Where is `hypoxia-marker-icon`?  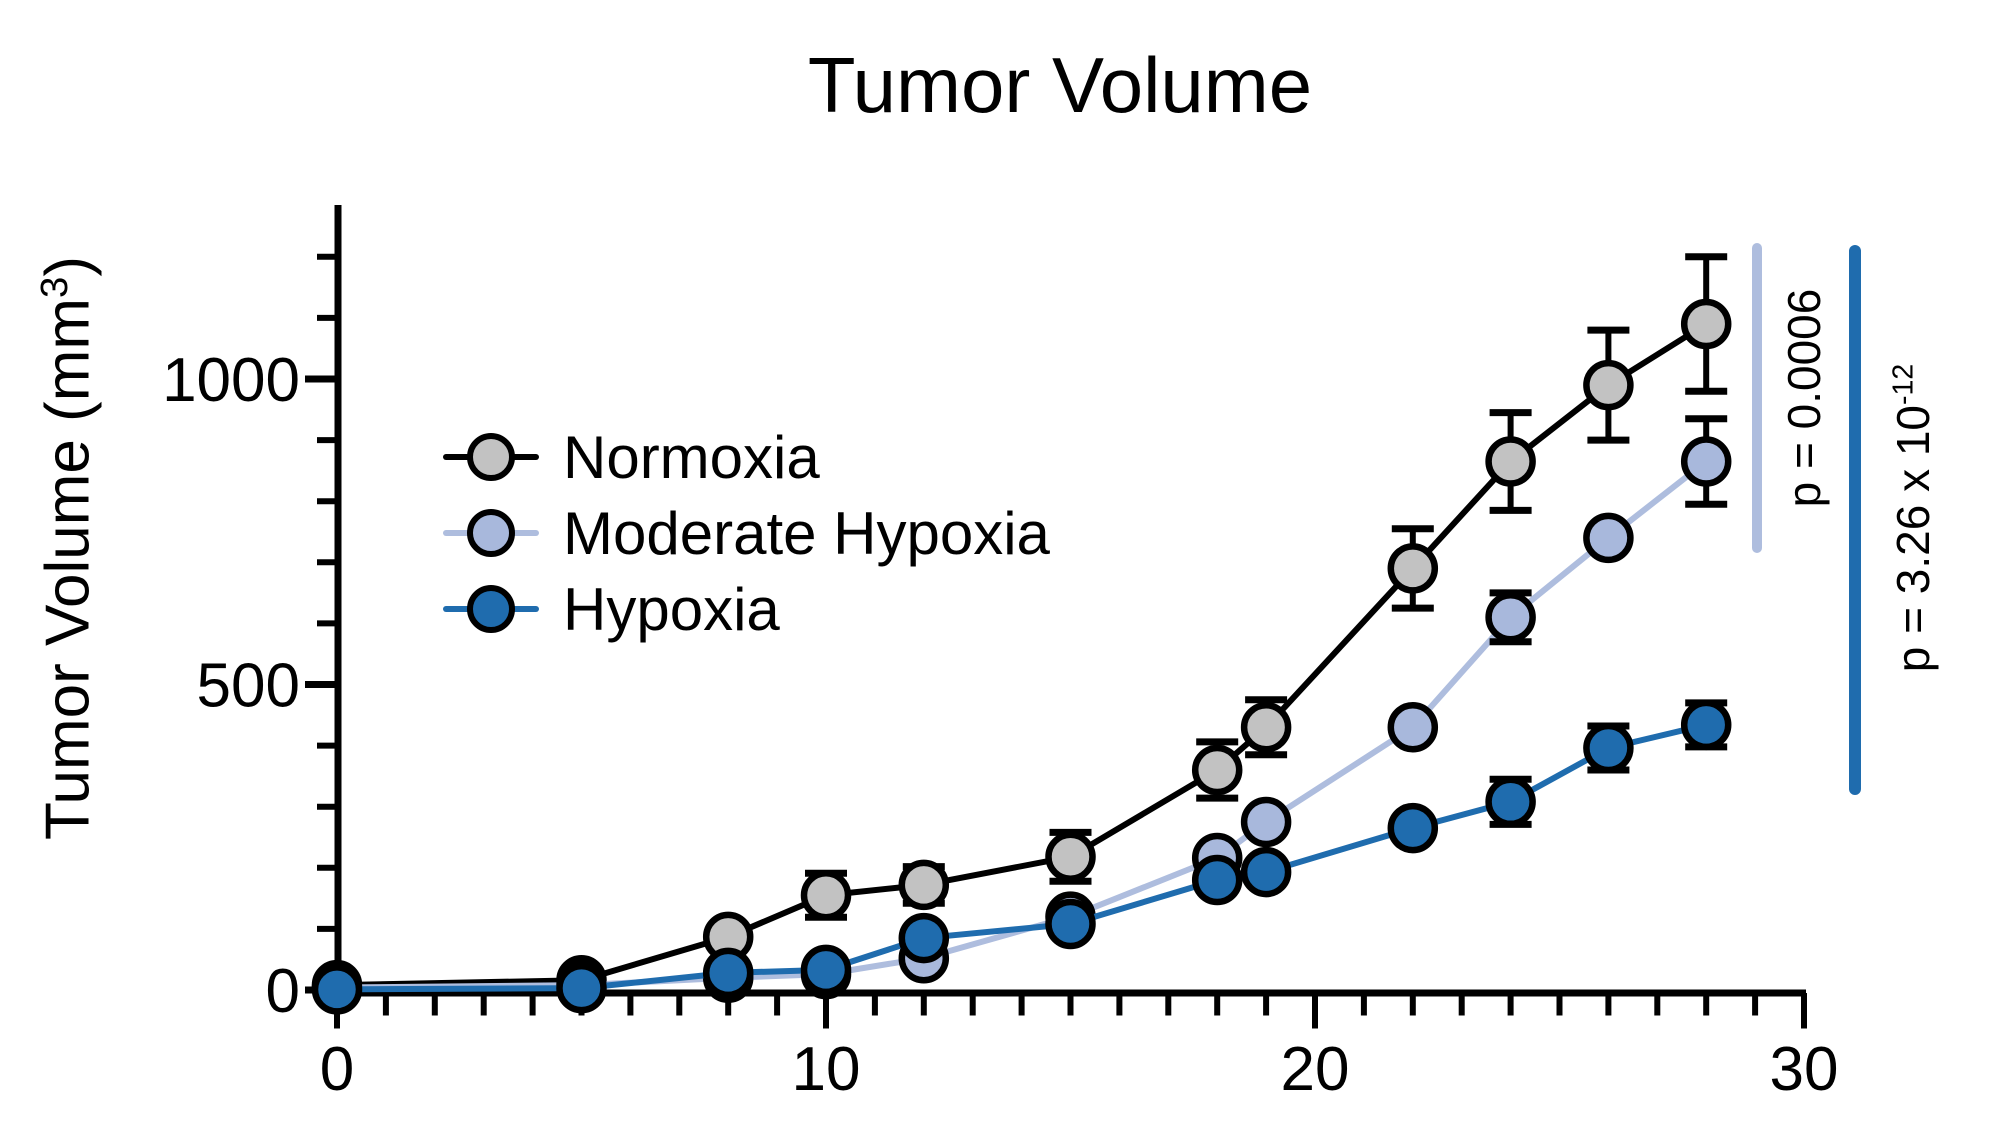 hypoxia-marker-icon is located at coordinates (491, 609).